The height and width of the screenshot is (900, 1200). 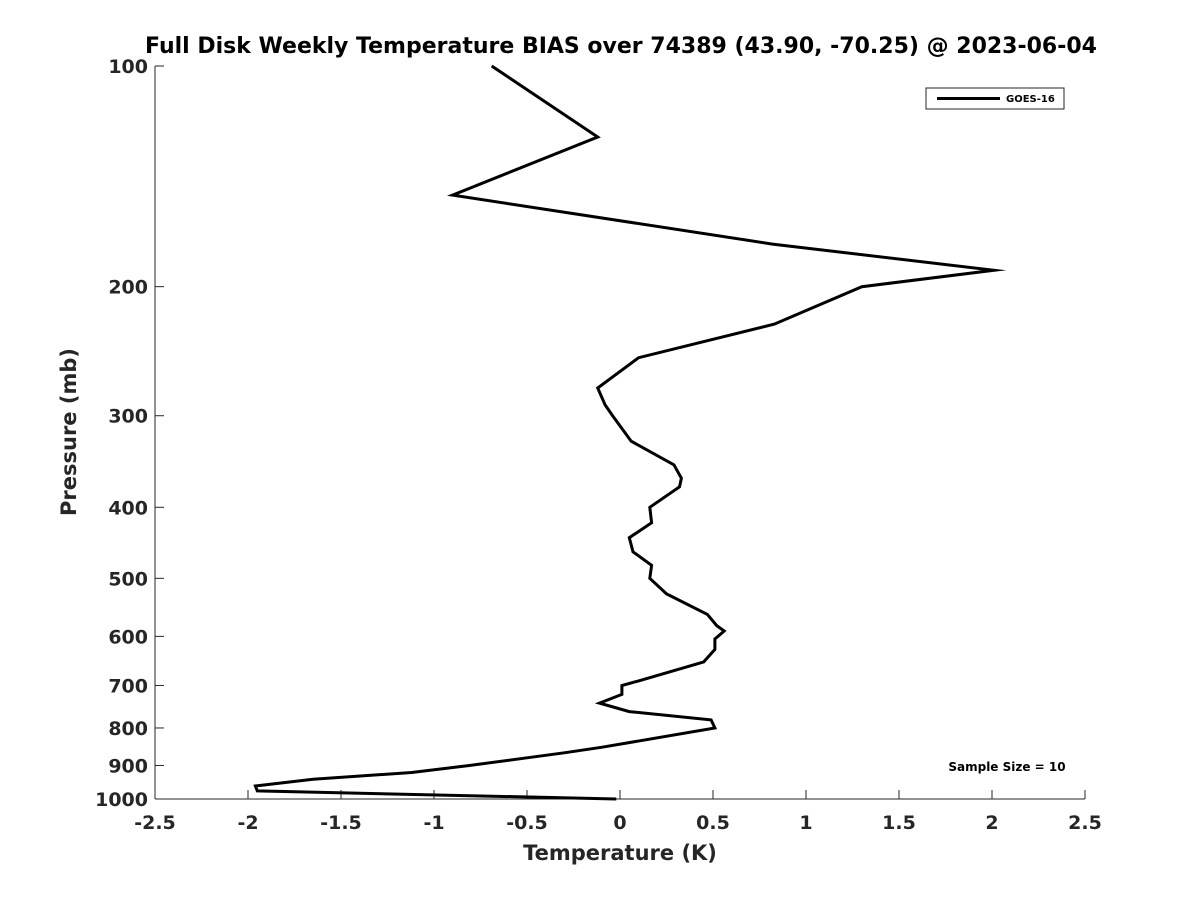 I want to click on y-axis-label: Pressure (mb), so click(x=69, y=432).